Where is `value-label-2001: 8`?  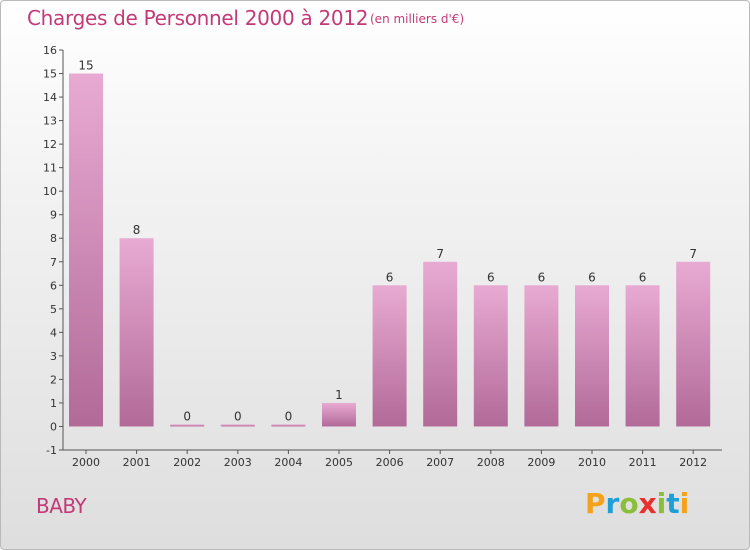
value-label-2001: 8 is located at coordinates (137, 230).